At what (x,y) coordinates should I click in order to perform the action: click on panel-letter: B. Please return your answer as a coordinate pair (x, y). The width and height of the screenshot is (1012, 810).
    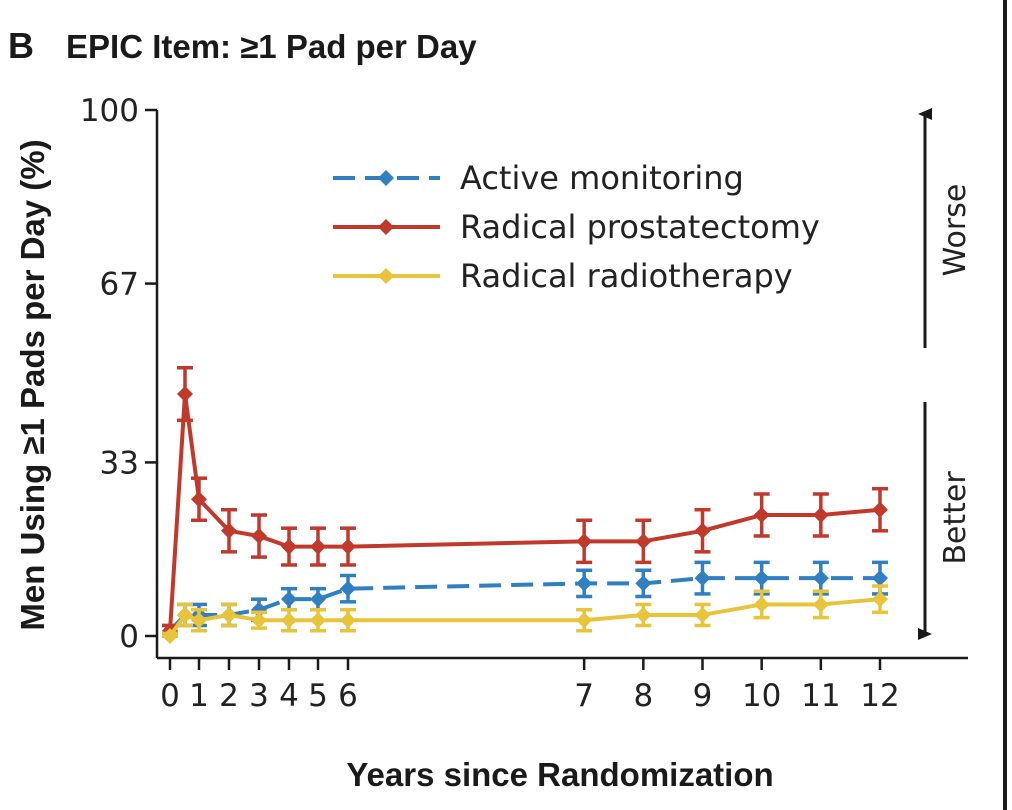
    Looking at the image, I should click on (21, 45).